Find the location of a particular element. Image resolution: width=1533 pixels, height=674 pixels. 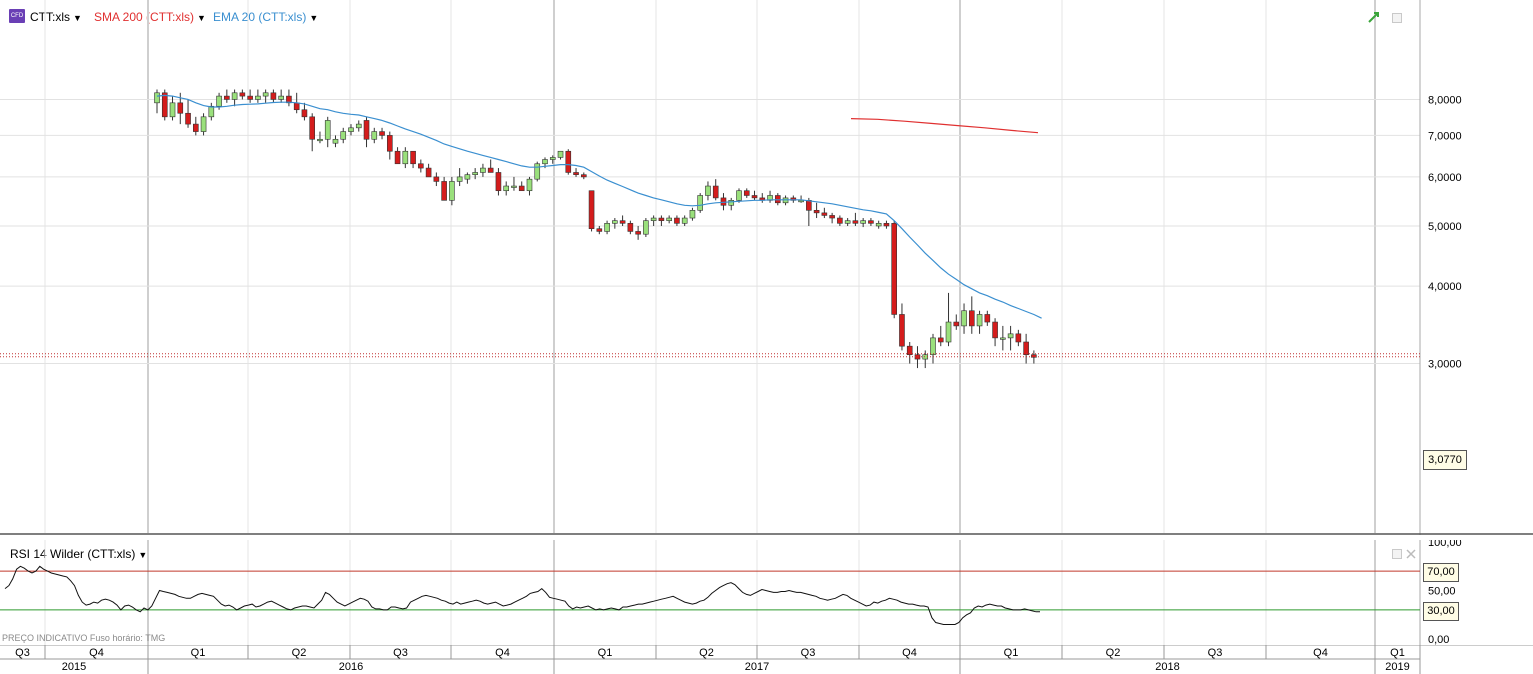

ema-legend: EMA 20 (CTT:xls) ▼ is located at coordinates (265, 17).